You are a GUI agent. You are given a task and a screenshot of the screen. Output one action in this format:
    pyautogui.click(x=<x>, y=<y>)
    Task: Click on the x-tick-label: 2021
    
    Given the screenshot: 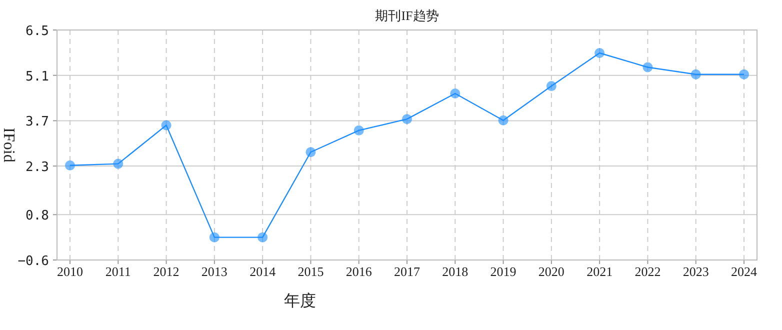 What is the action you would take?
    pyautogui.click(x=599, y=271)
    